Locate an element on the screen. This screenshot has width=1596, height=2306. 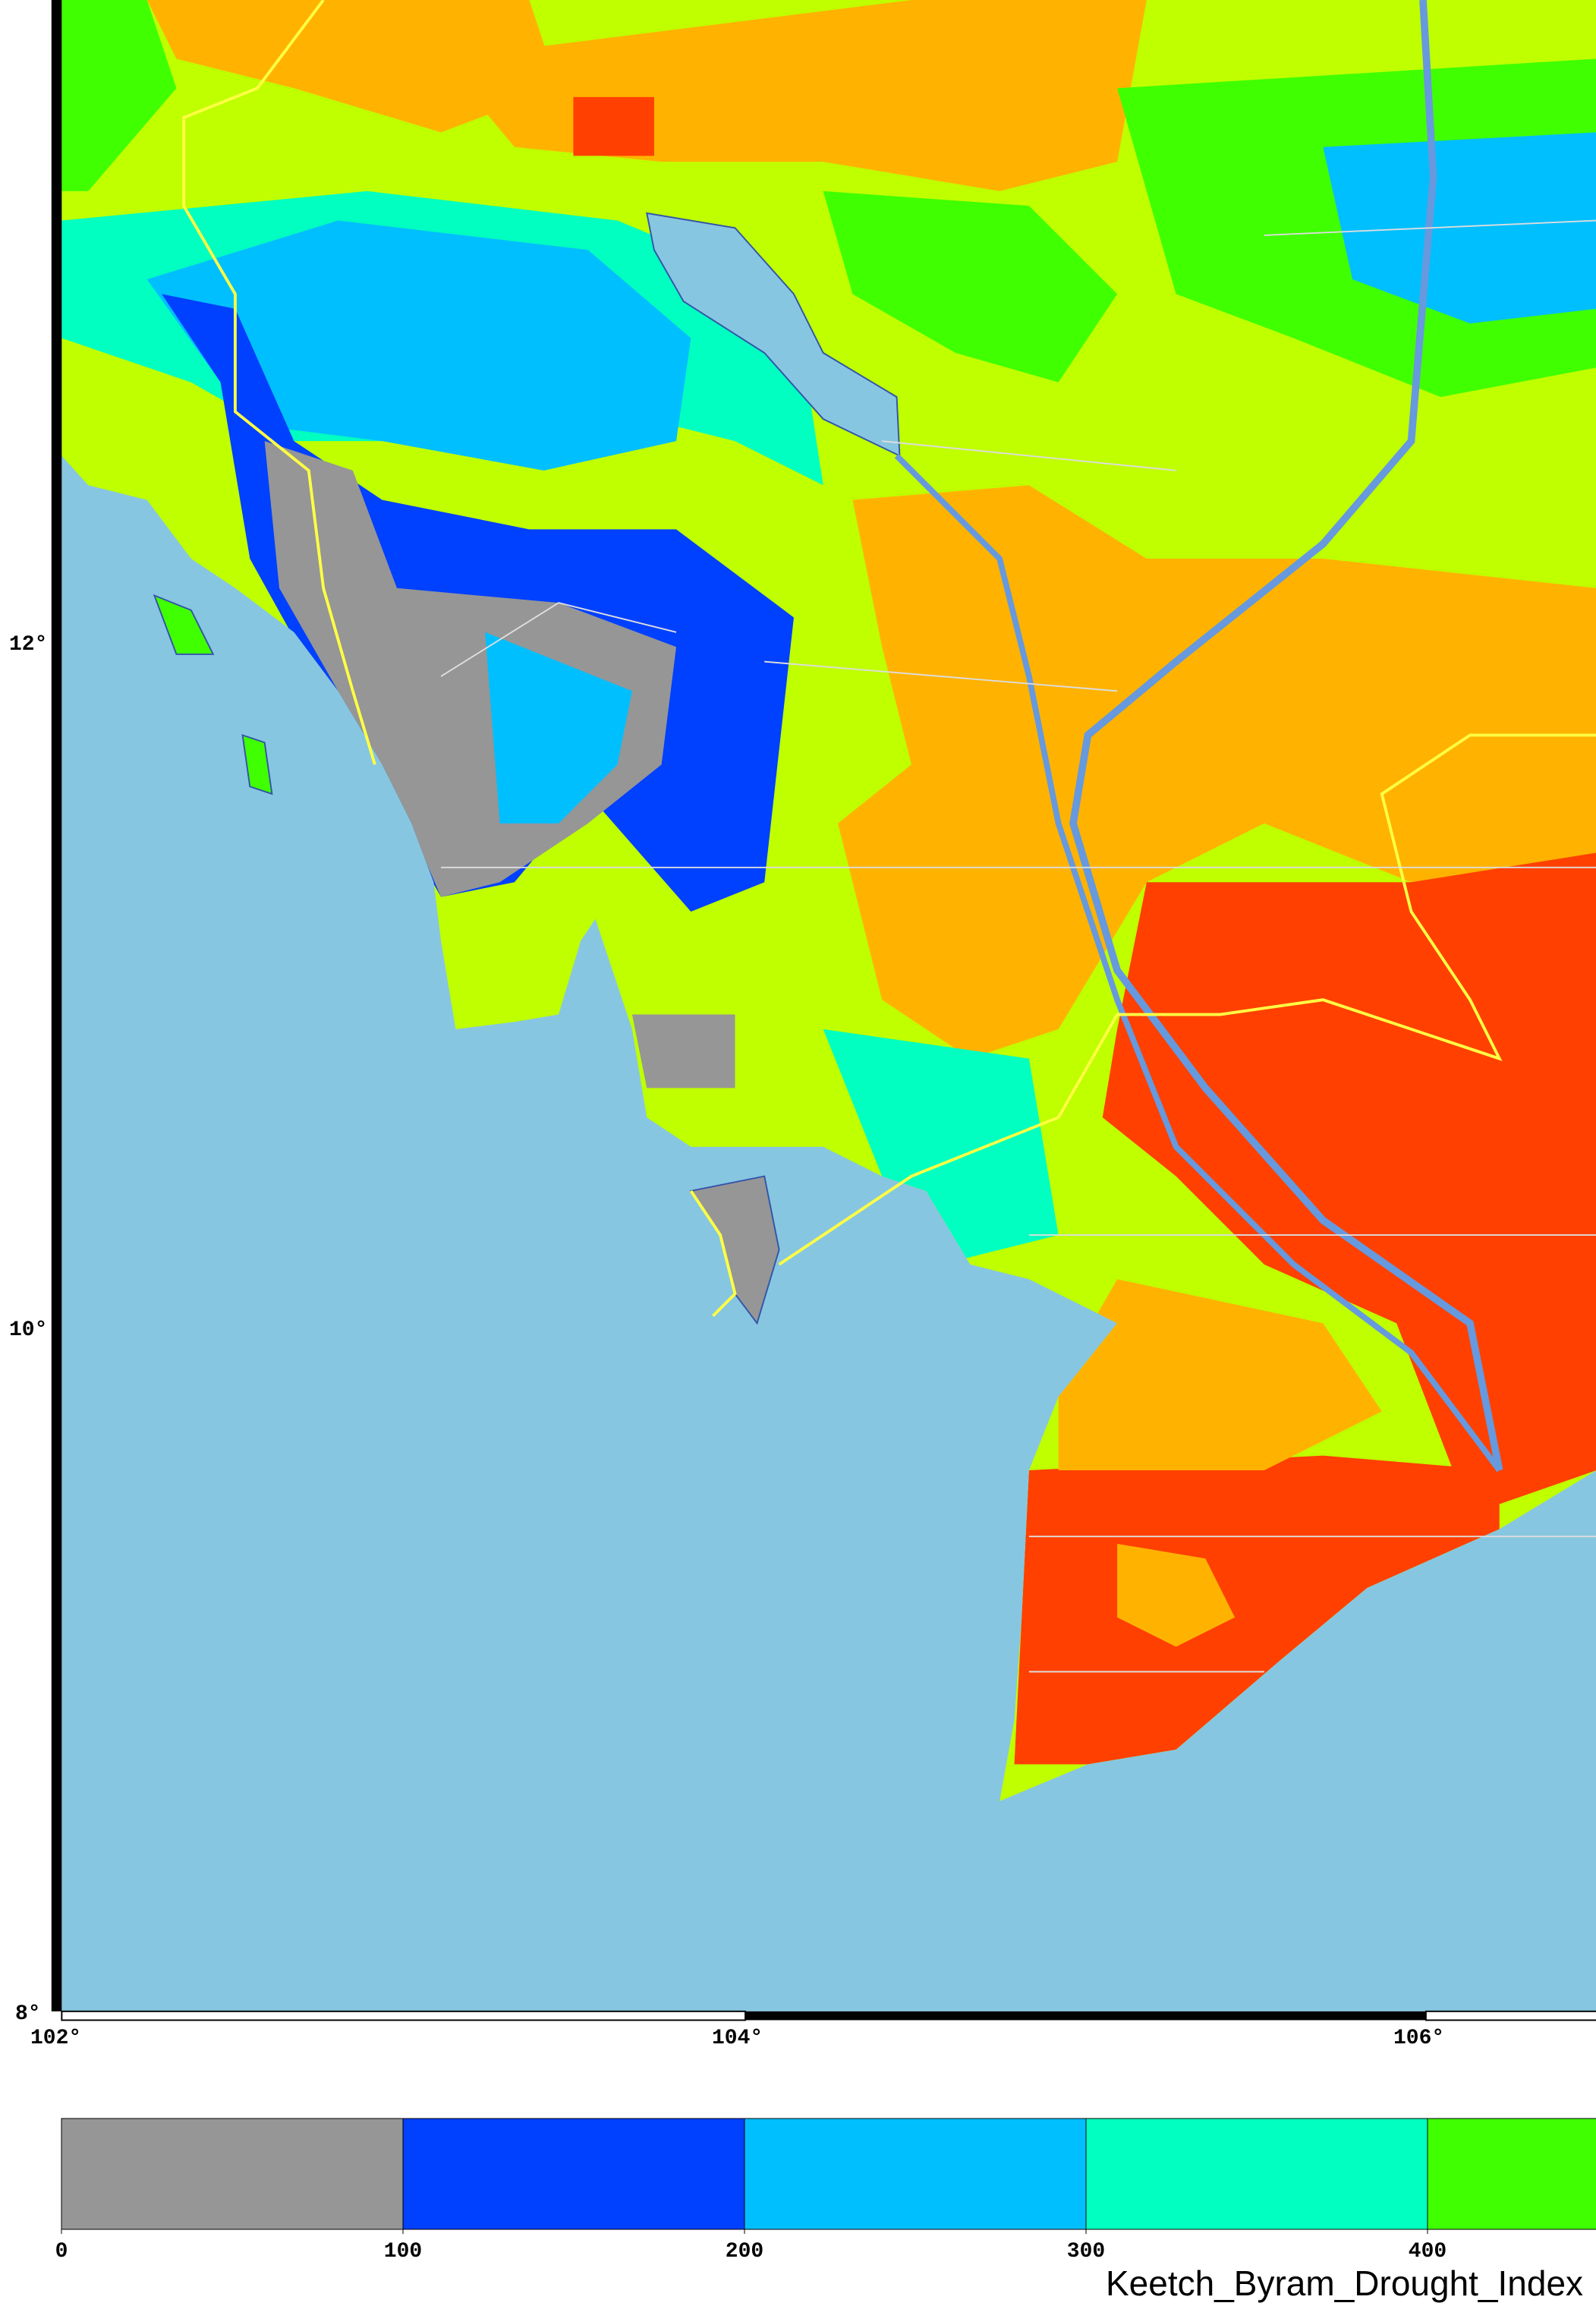
colorbar: 0 100 200 300 400 is located at coordinates (825, 2190).